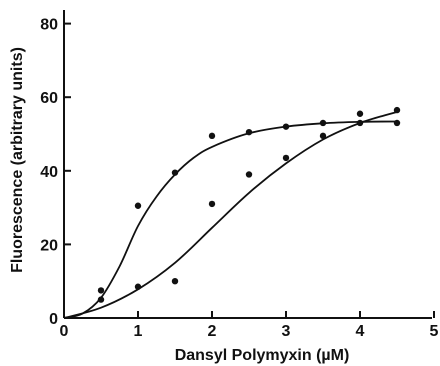 The height and width of the screenshot is (366, 440). Describe the element at coordinates (360, 331) in the screenshot. I see `x-tick-label: 4` at that location.